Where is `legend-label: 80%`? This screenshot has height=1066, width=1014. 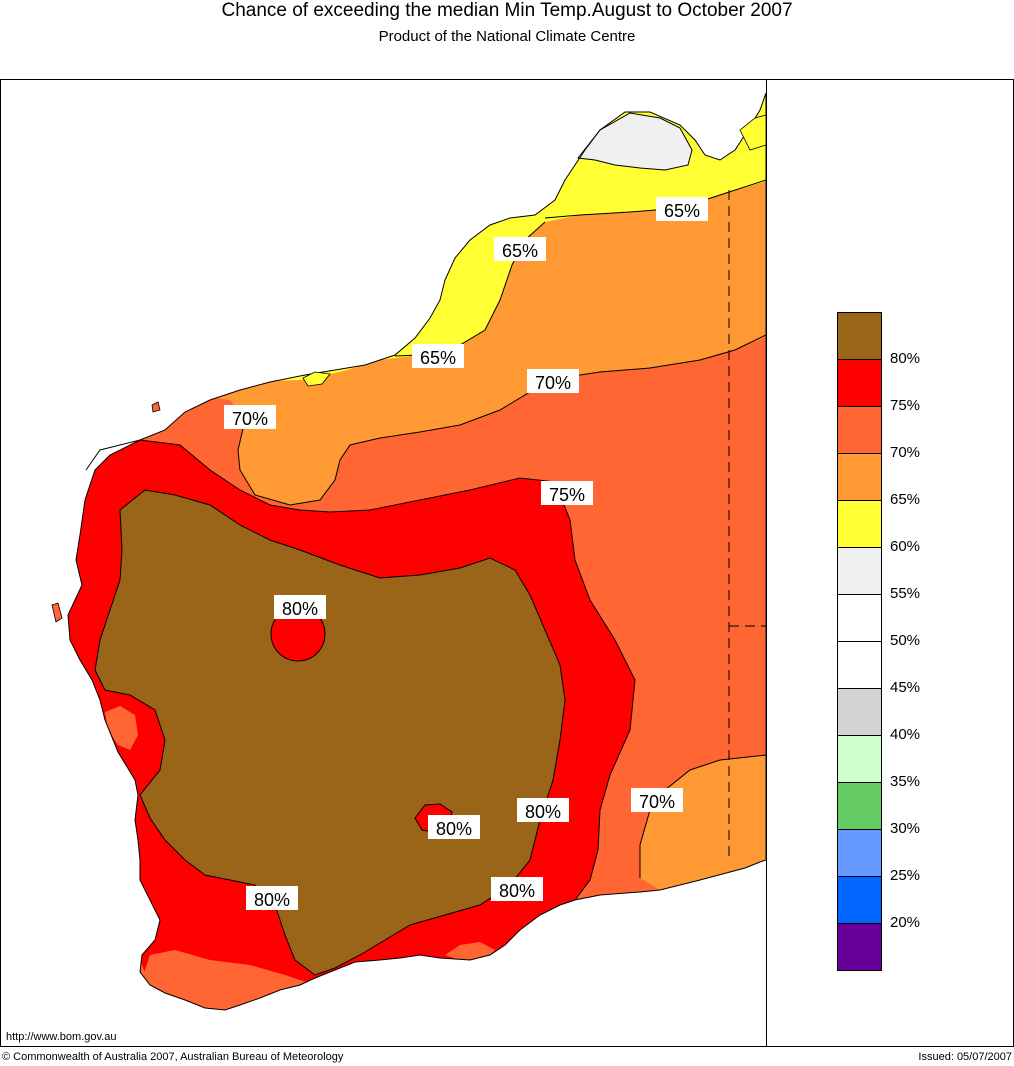 legend-label: 80% is located at coordinates (905, 358).